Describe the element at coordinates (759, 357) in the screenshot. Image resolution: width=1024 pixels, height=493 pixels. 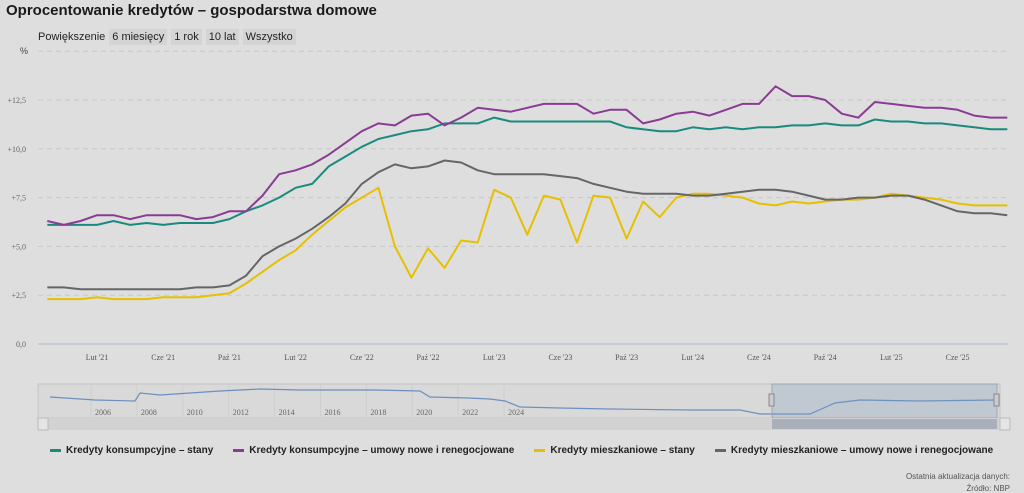
I see `x-tick-label: Cze '24` at that location.